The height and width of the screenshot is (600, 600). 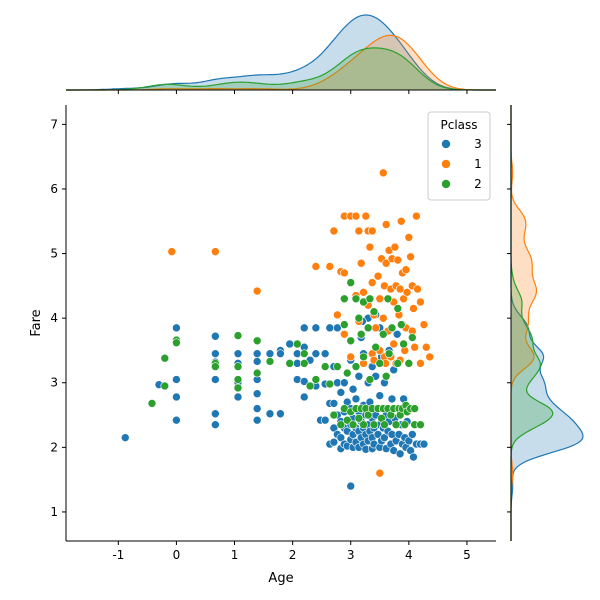 What do you see at coordinates (54, 318) in the screenshot?
I see `y-tick-label: 4` at bounding box center [54, 318].